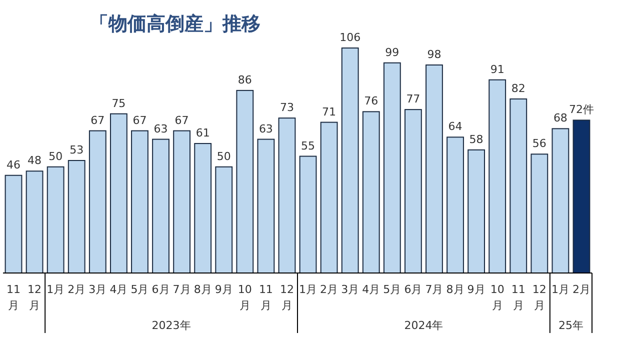 This screenshot has height=349, width=619. What do you see at coordinates (308, 145) in the screenshot?
I see `data-label: 55` at bounding box center [308, 145].